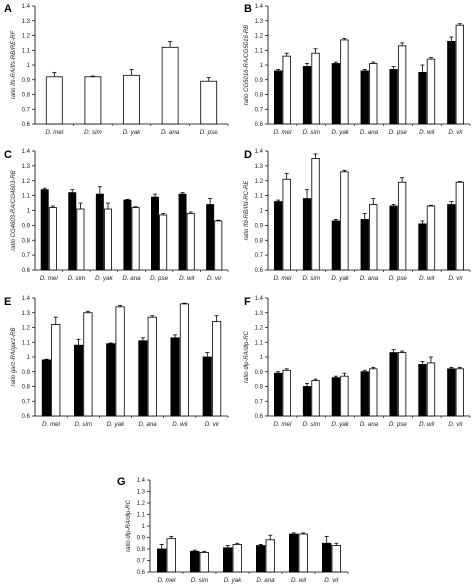  I want to click on y-axis-title: ratio garz-RA/garz-RB, so click(14, 356).